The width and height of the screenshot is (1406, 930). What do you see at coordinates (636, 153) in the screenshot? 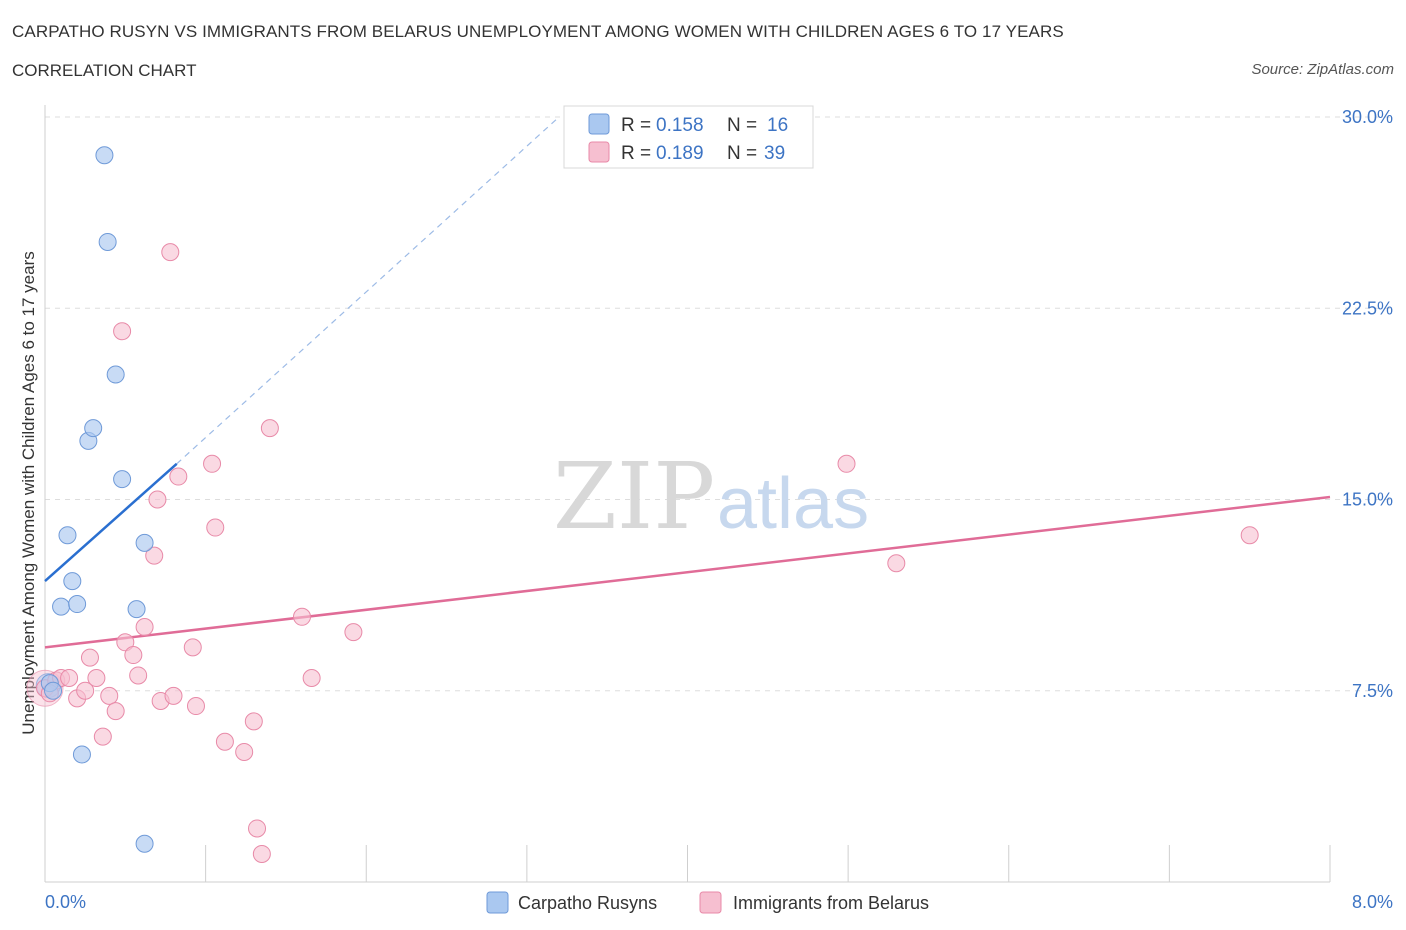
I see `legend-r-label-2: R =` at bounding box center [636, 153].